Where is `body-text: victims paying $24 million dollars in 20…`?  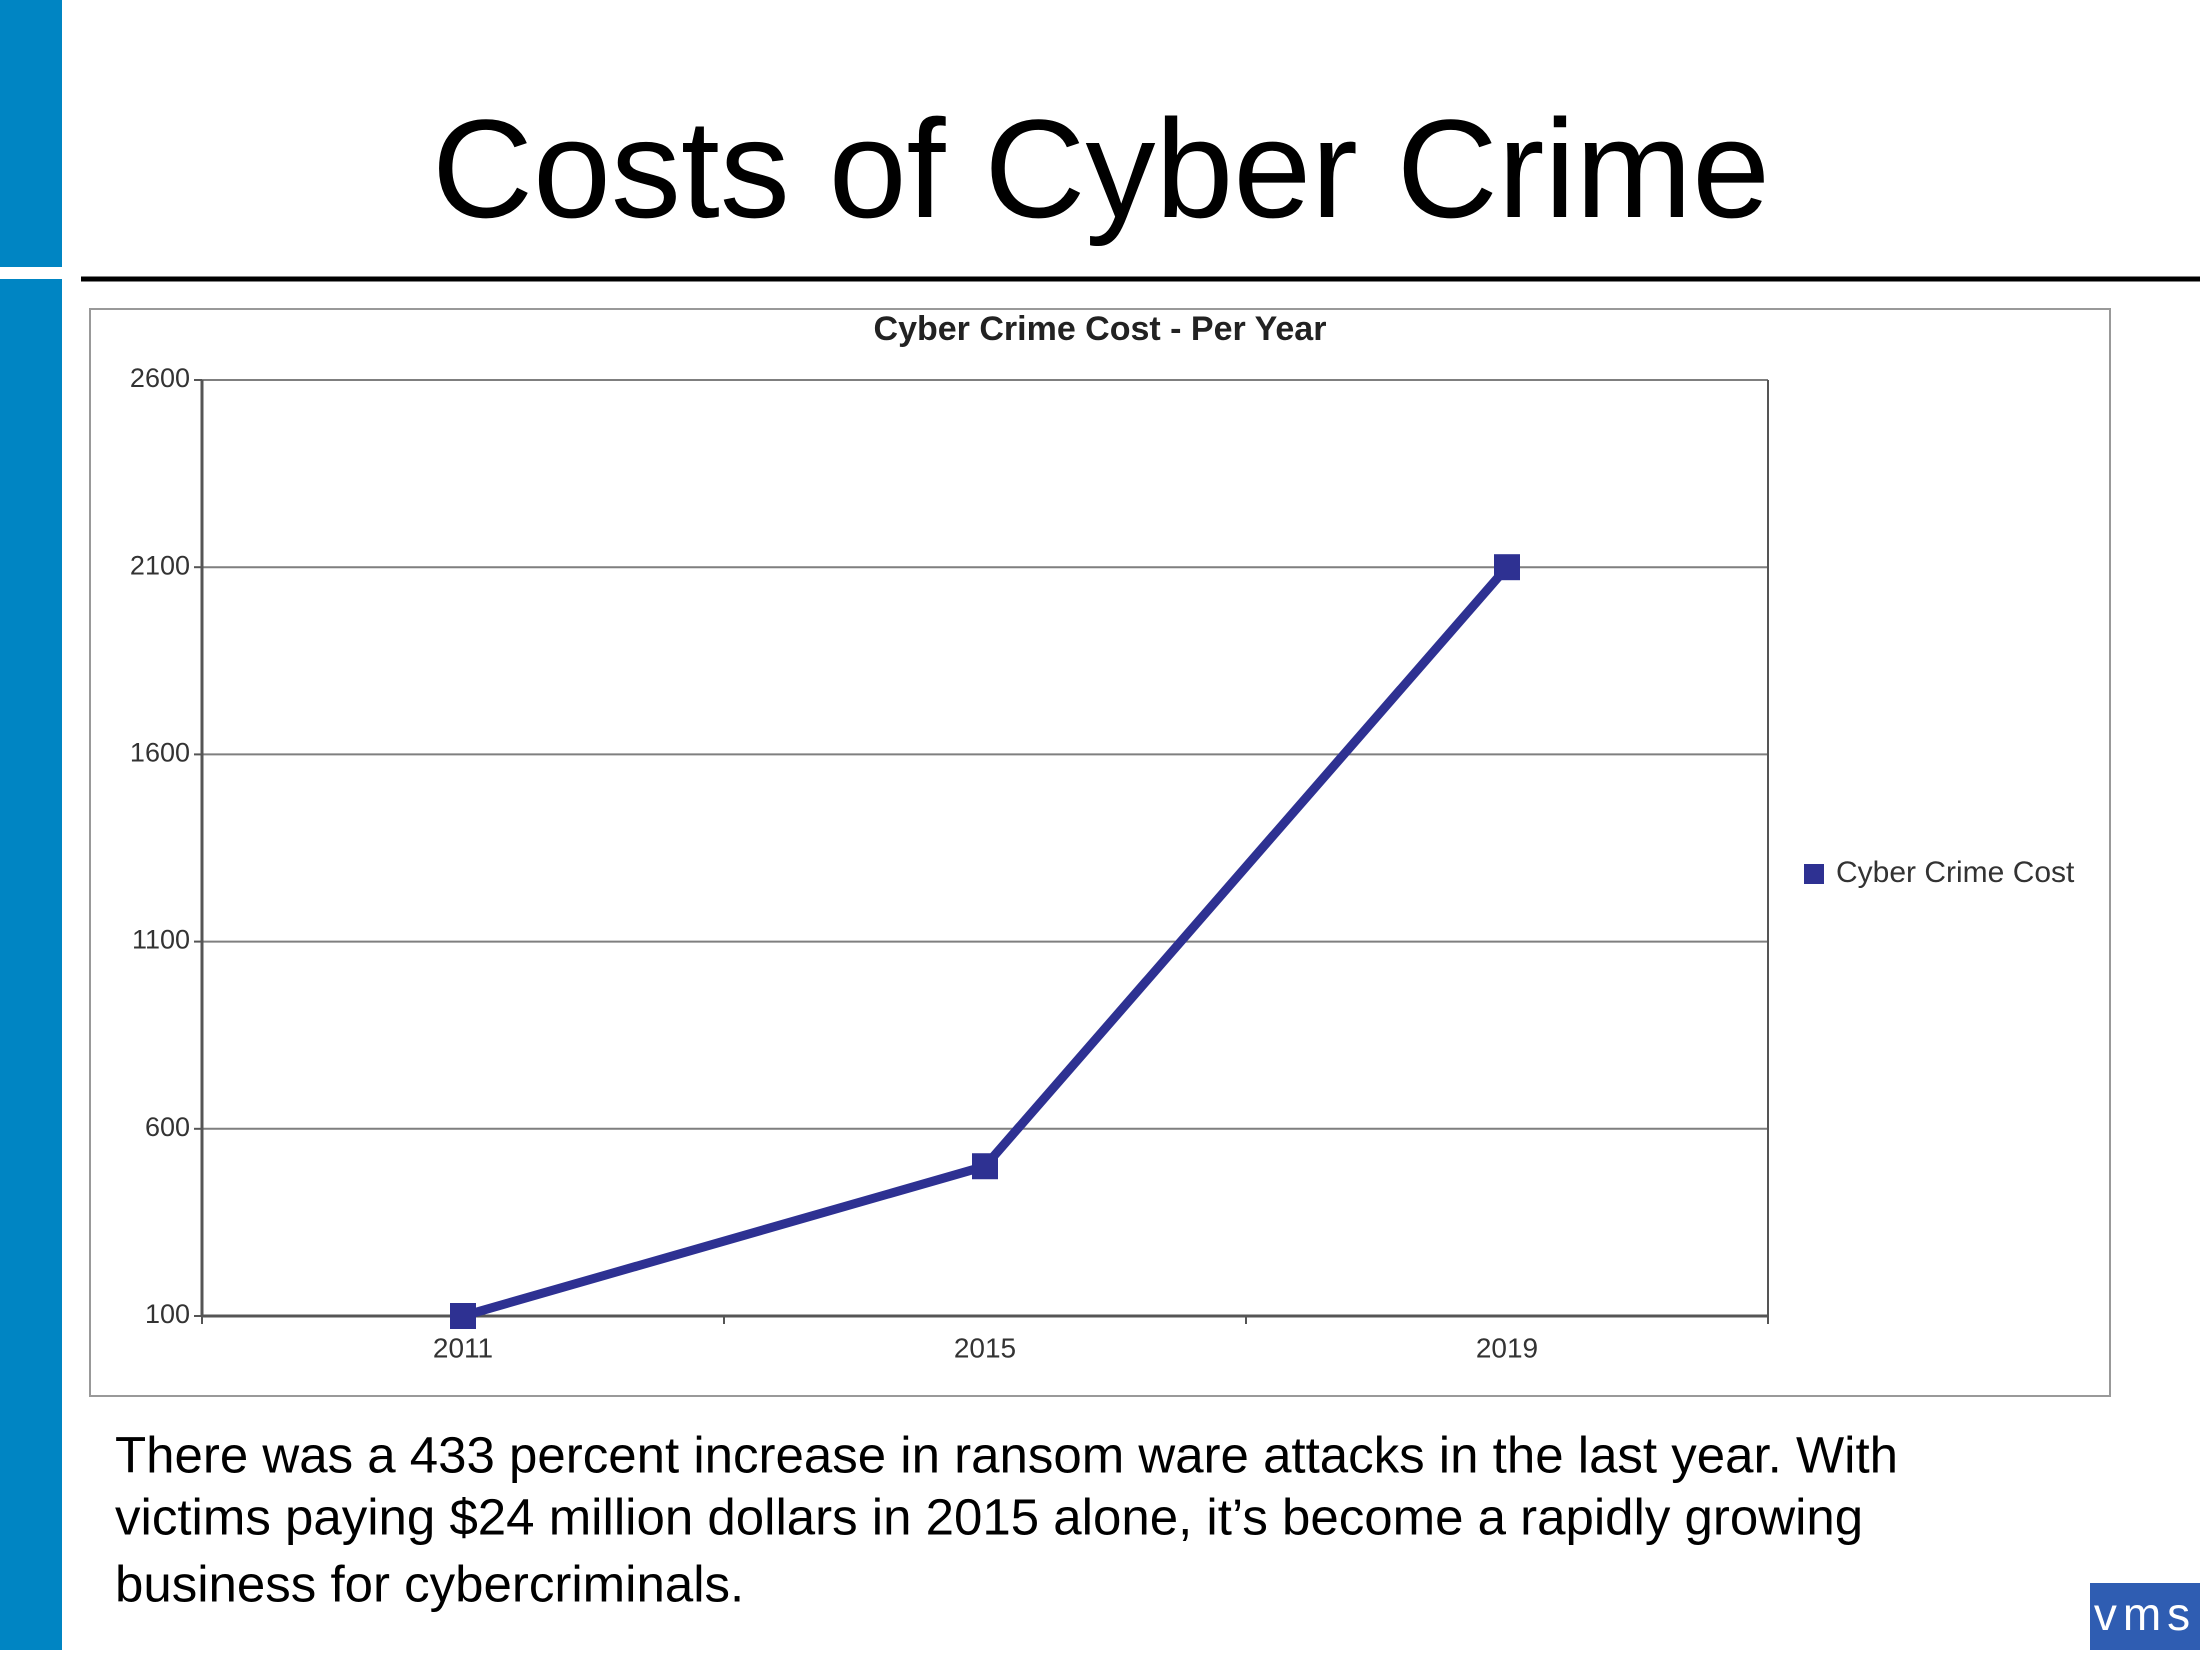
body-text: victims paying $24 million dollars in 20… is located at coordinates (989, 1516).